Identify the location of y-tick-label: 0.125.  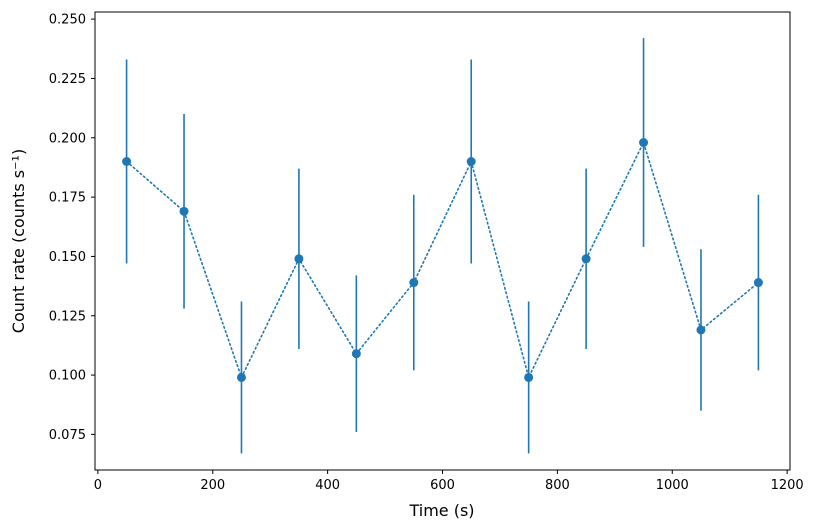
(67, 316).